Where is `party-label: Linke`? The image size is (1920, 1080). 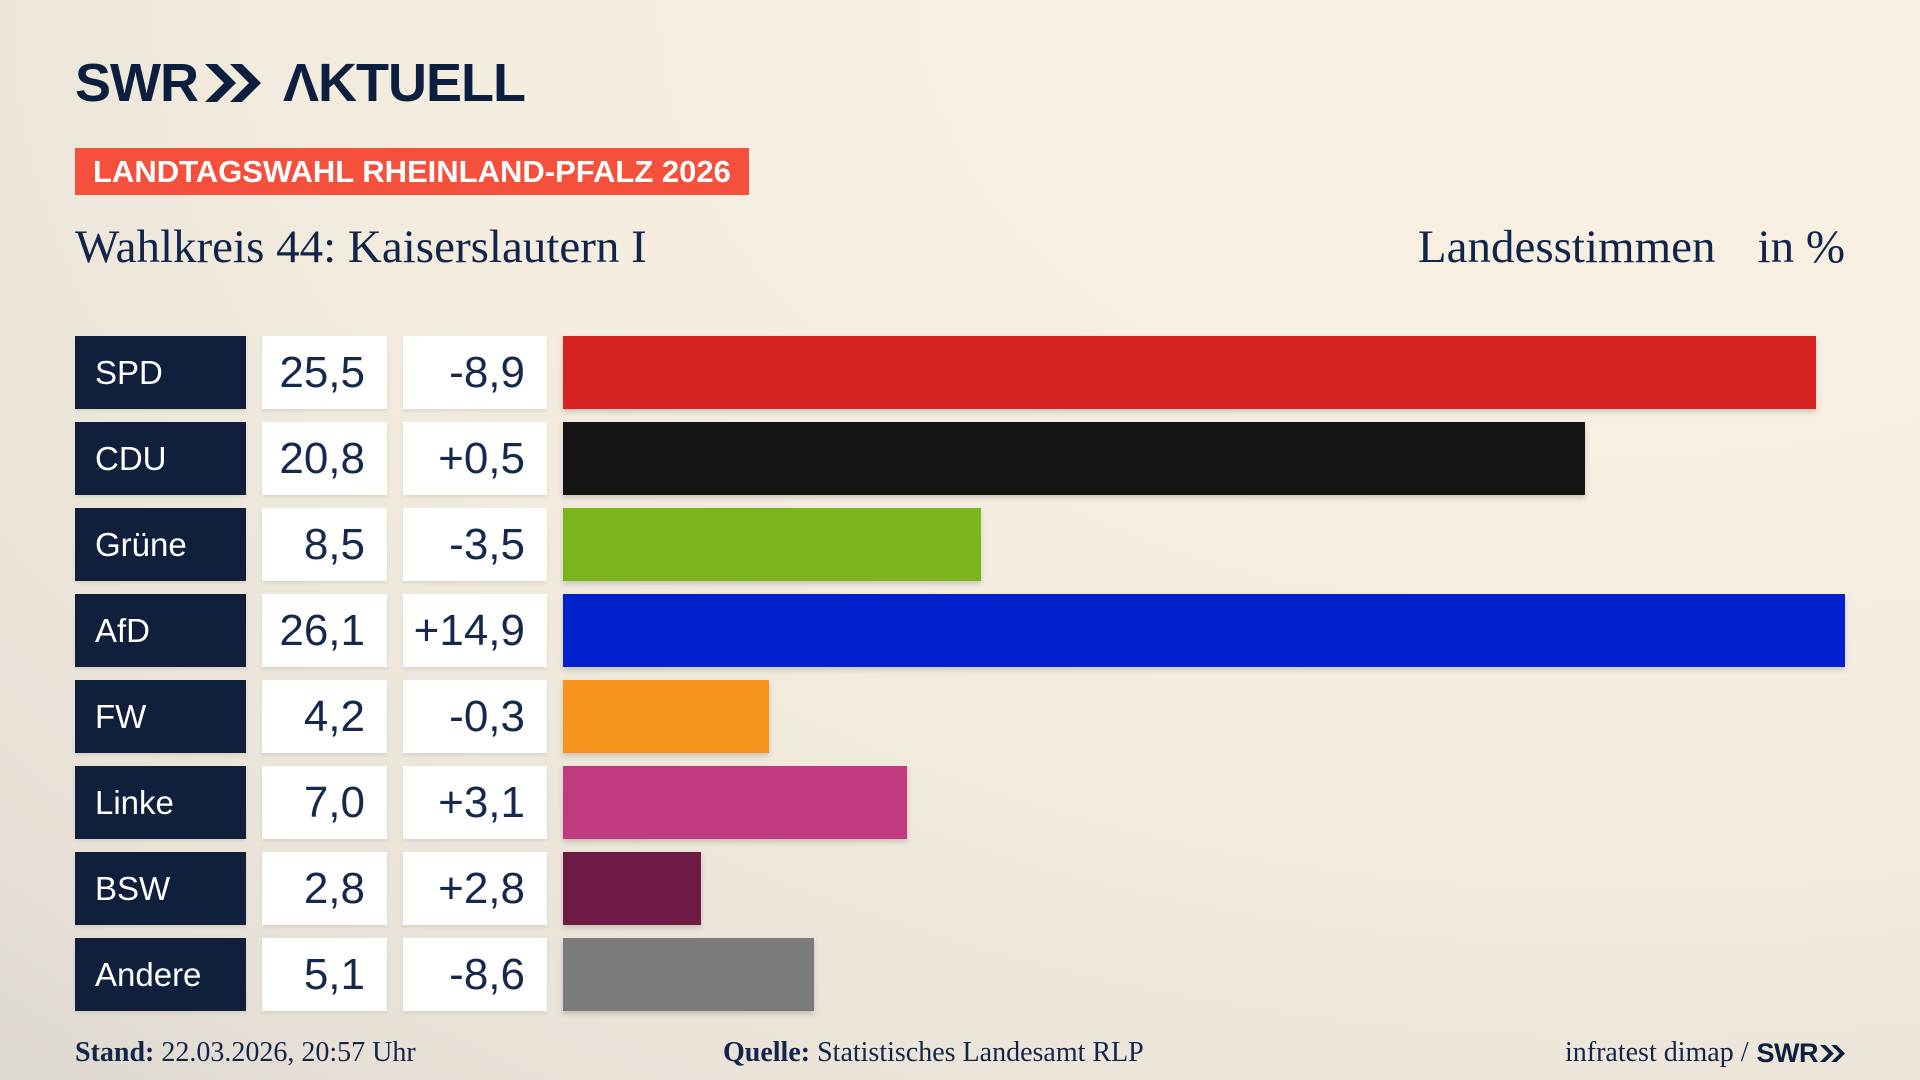 party-label: Linke is located at coordinates (160, 802).